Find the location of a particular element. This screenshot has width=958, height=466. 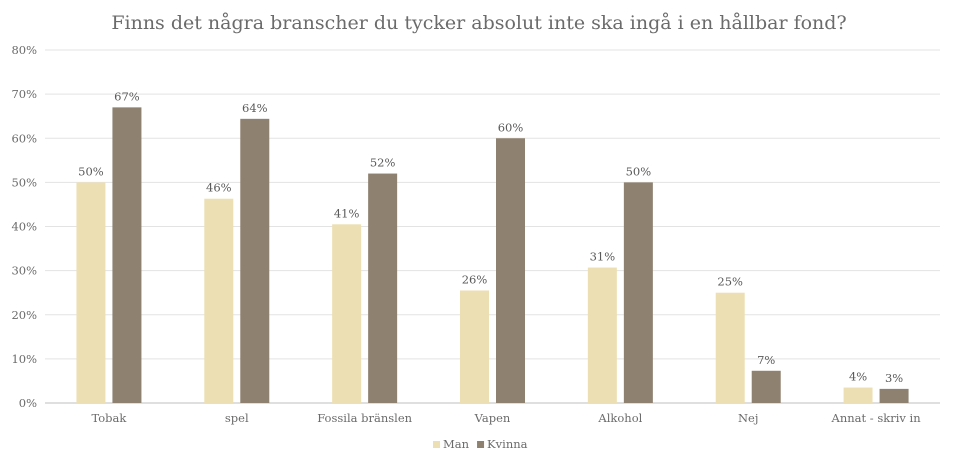

data-label: 46% is located at coordinates (219, 188).